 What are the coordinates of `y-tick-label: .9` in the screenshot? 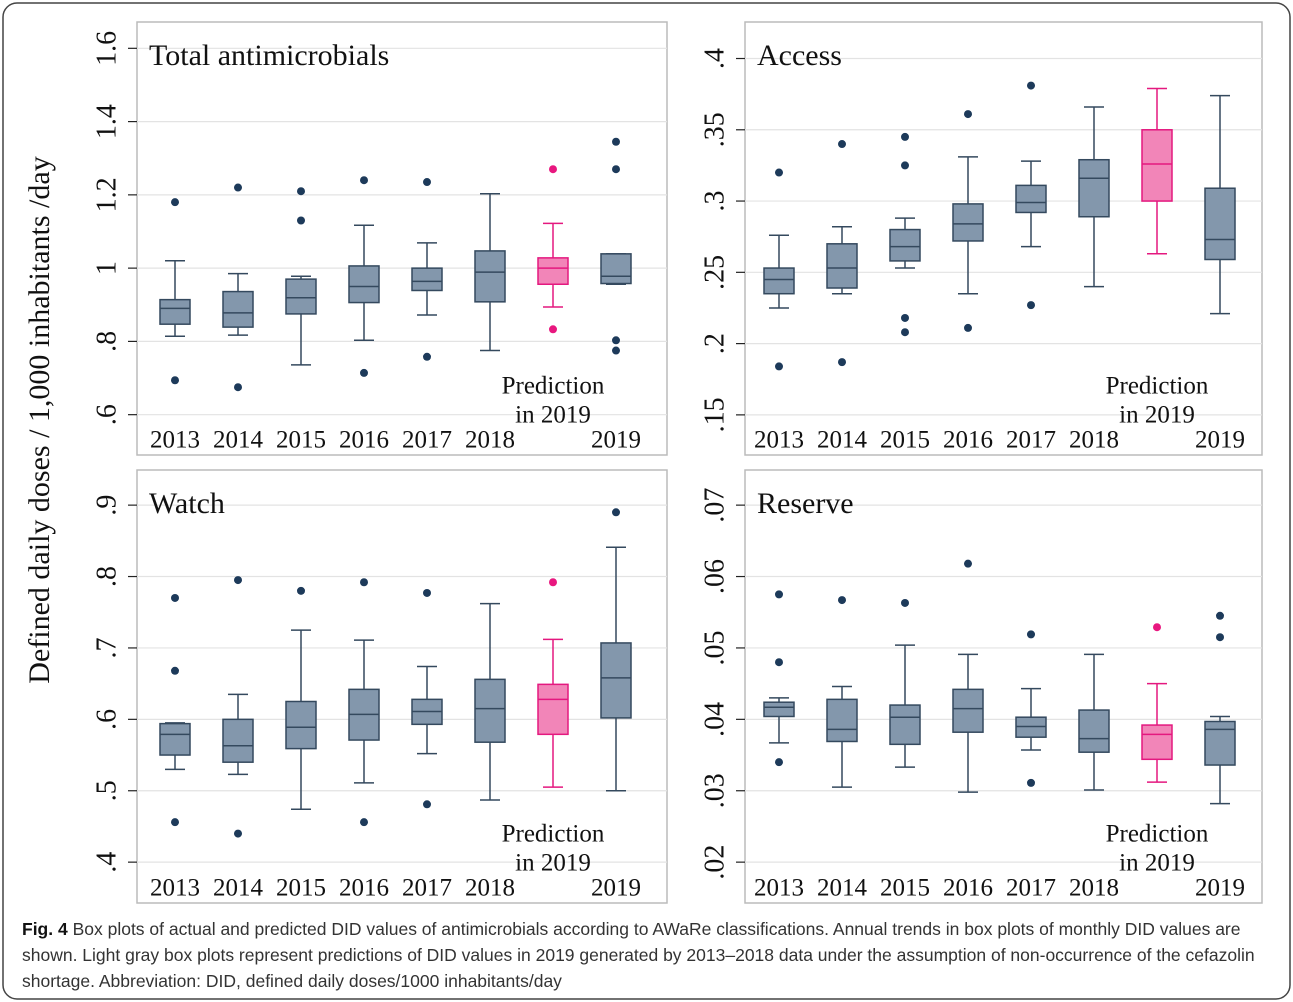 It's located at (106, 505).